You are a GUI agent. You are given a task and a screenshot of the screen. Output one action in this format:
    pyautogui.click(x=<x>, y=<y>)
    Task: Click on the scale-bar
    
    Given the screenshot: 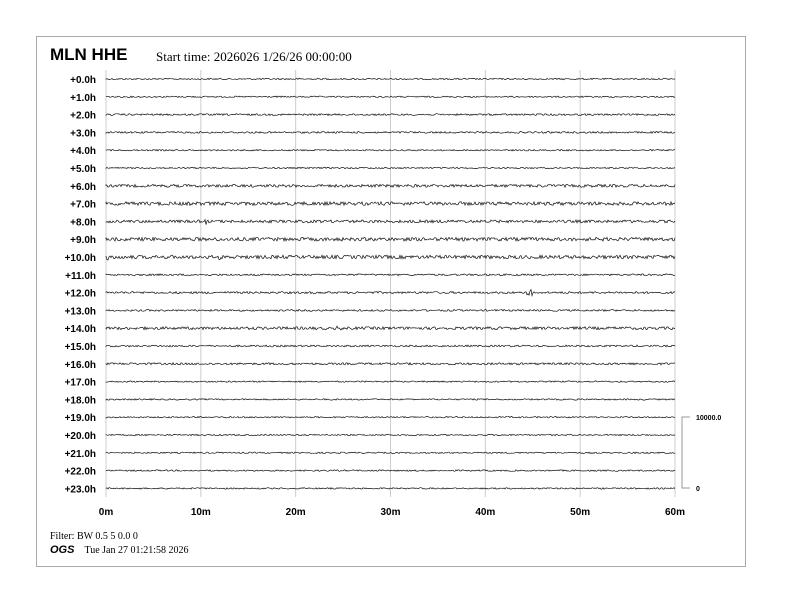 What is the action you would take?
    pyautogui.click(x=685, y=452)
    